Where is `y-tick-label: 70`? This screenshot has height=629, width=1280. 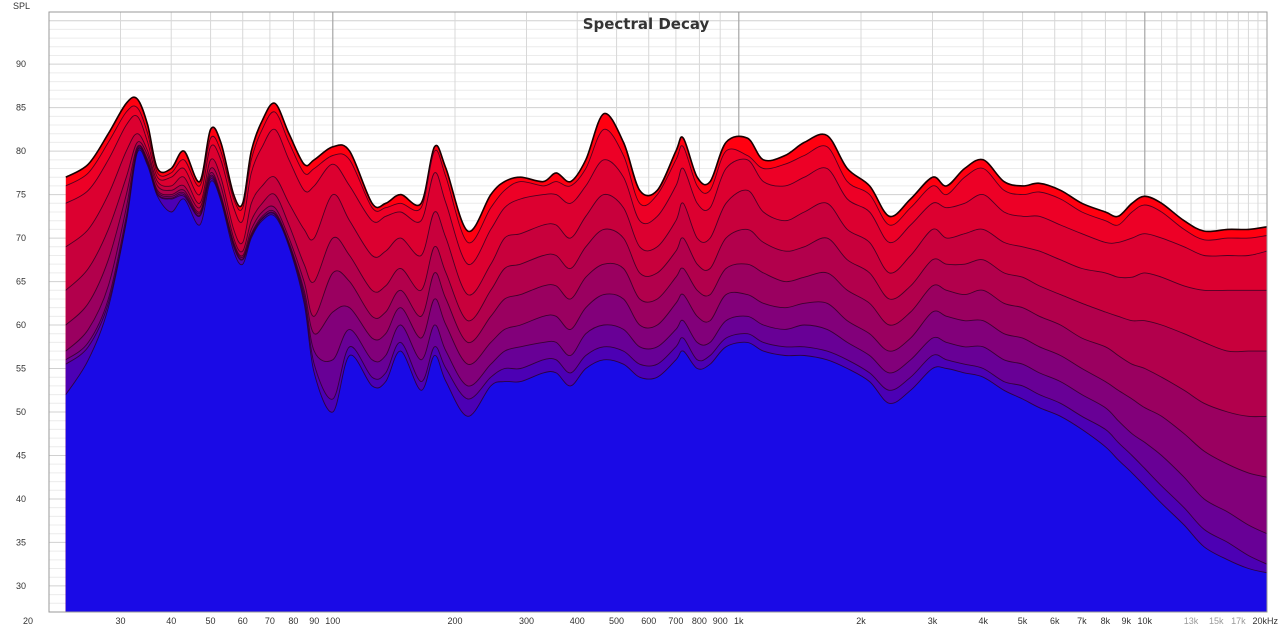
y-tick-label: 70 is located at coordinates (21, 238).